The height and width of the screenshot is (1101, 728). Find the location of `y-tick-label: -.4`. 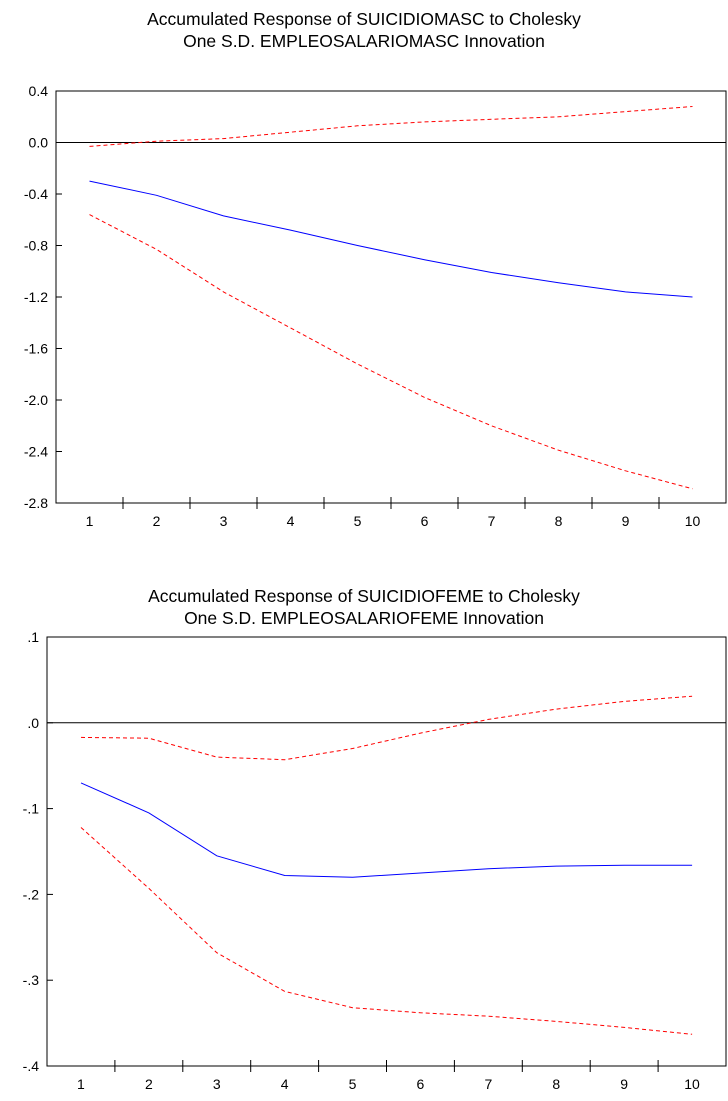

y-tick-label: -.4 is located at coordinates (31, 1066).